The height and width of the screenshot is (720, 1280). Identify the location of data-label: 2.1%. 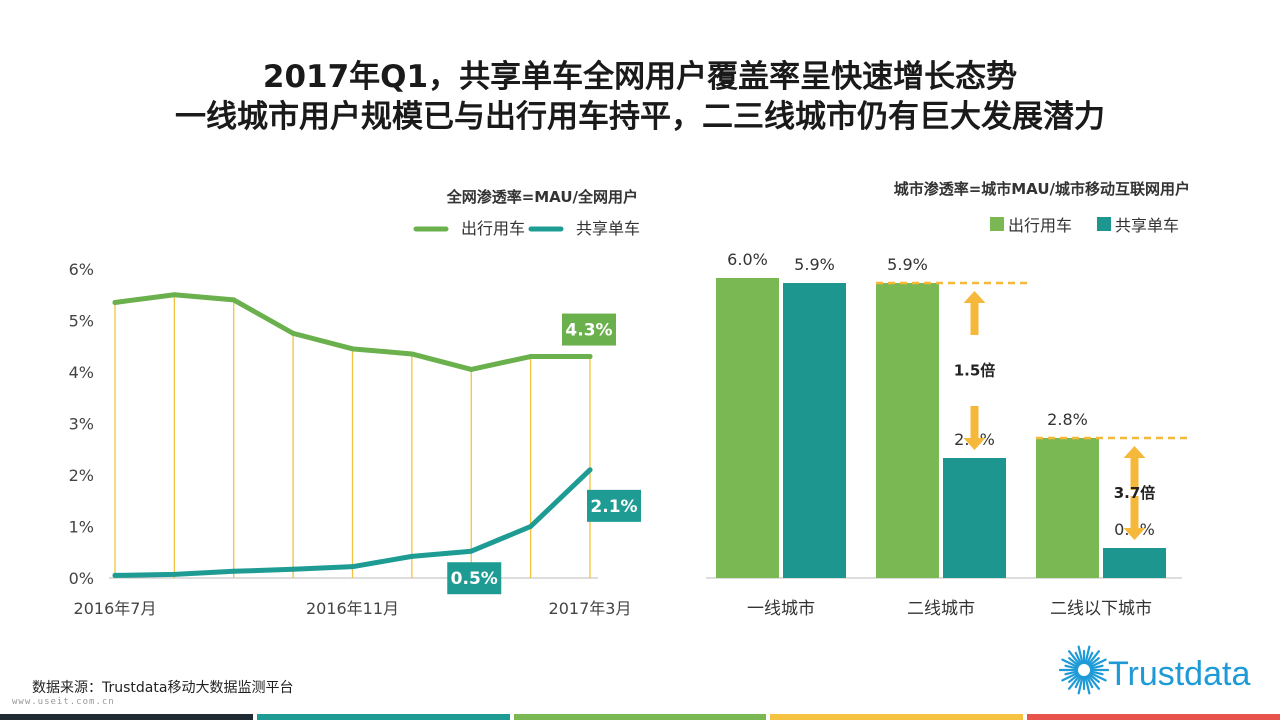
(613, 507).